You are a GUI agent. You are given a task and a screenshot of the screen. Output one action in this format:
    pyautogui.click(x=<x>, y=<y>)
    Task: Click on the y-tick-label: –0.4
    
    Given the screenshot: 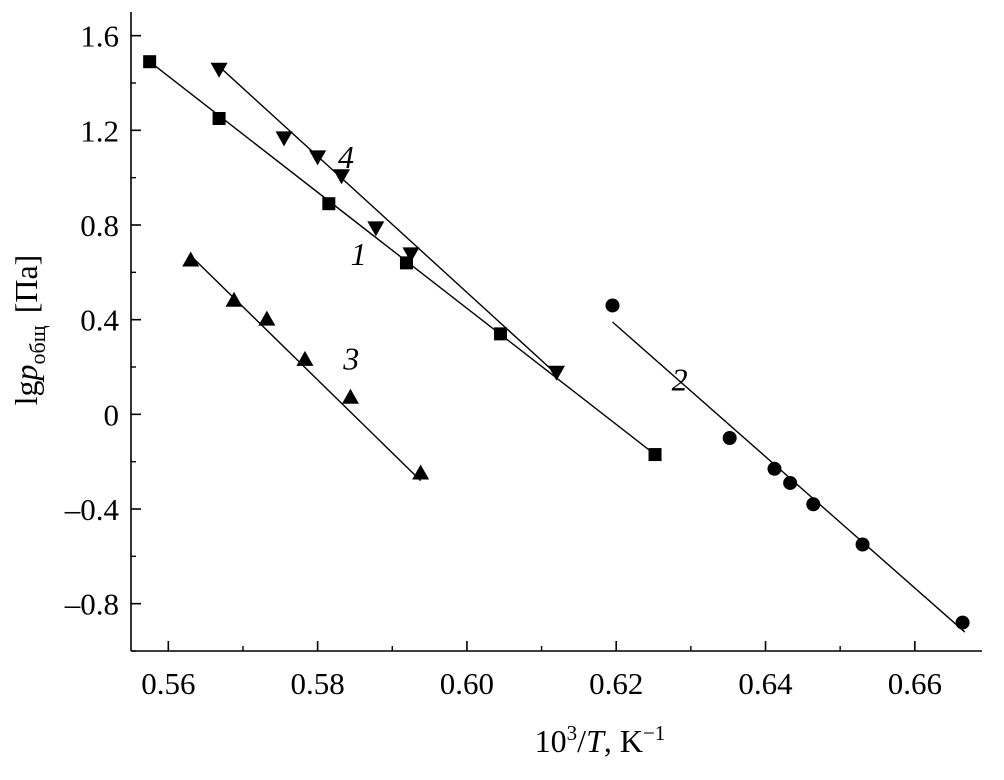 What is the action you would take?
    pyautogui.click(x=92, y=509)
    